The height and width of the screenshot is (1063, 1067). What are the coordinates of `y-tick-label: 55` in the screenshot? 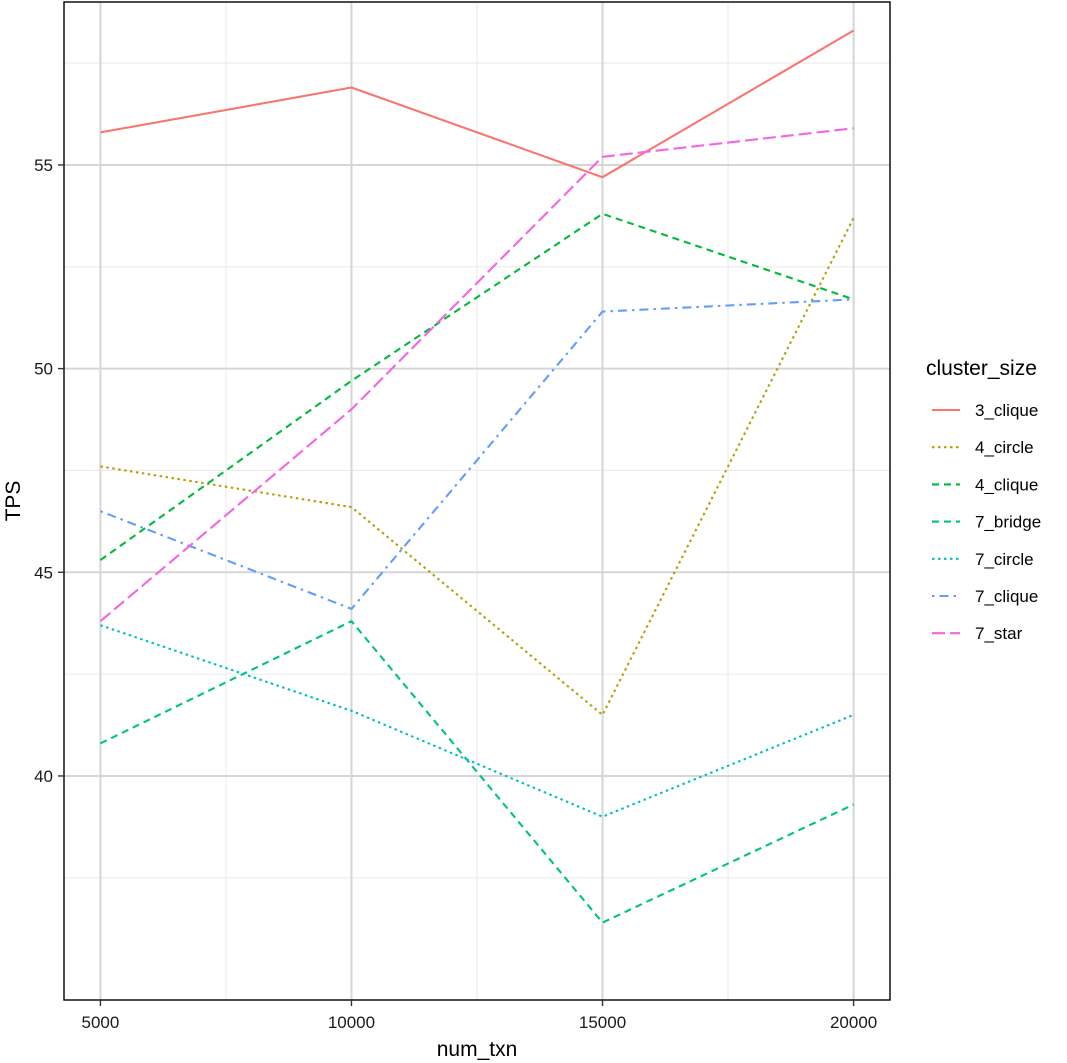 It's located at (43, 165).